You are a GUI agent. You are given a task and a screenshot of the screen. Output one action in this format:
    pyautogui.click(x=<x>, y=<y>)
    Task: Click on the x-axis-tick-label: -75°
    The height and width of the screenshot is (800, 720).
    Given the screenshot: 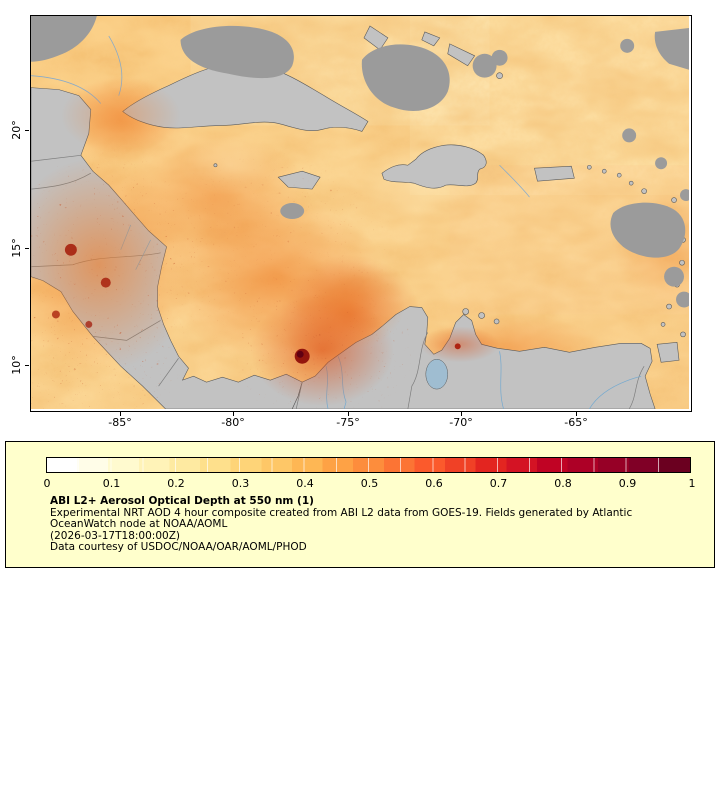 What is the action you would take?
    pyautogui.click(x=348, y=422)
    